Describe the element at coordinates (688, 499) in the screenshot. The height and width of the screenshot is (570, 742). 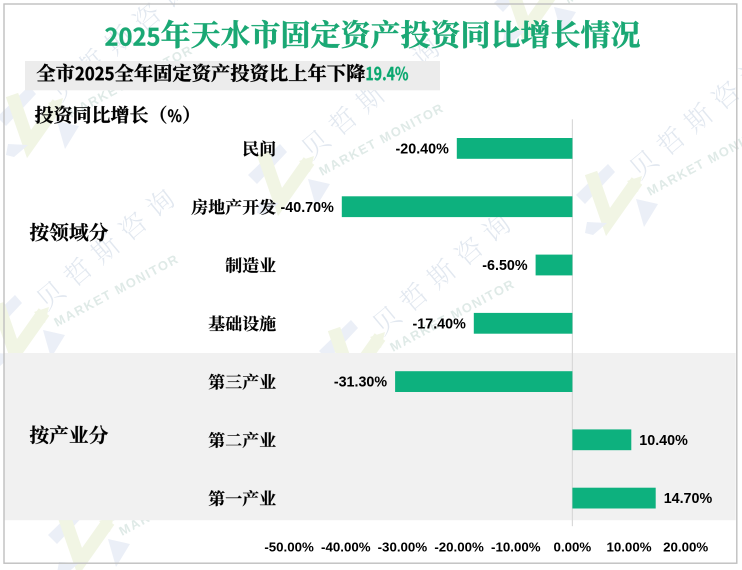
I see `svg-text: 14.70%` at that location.